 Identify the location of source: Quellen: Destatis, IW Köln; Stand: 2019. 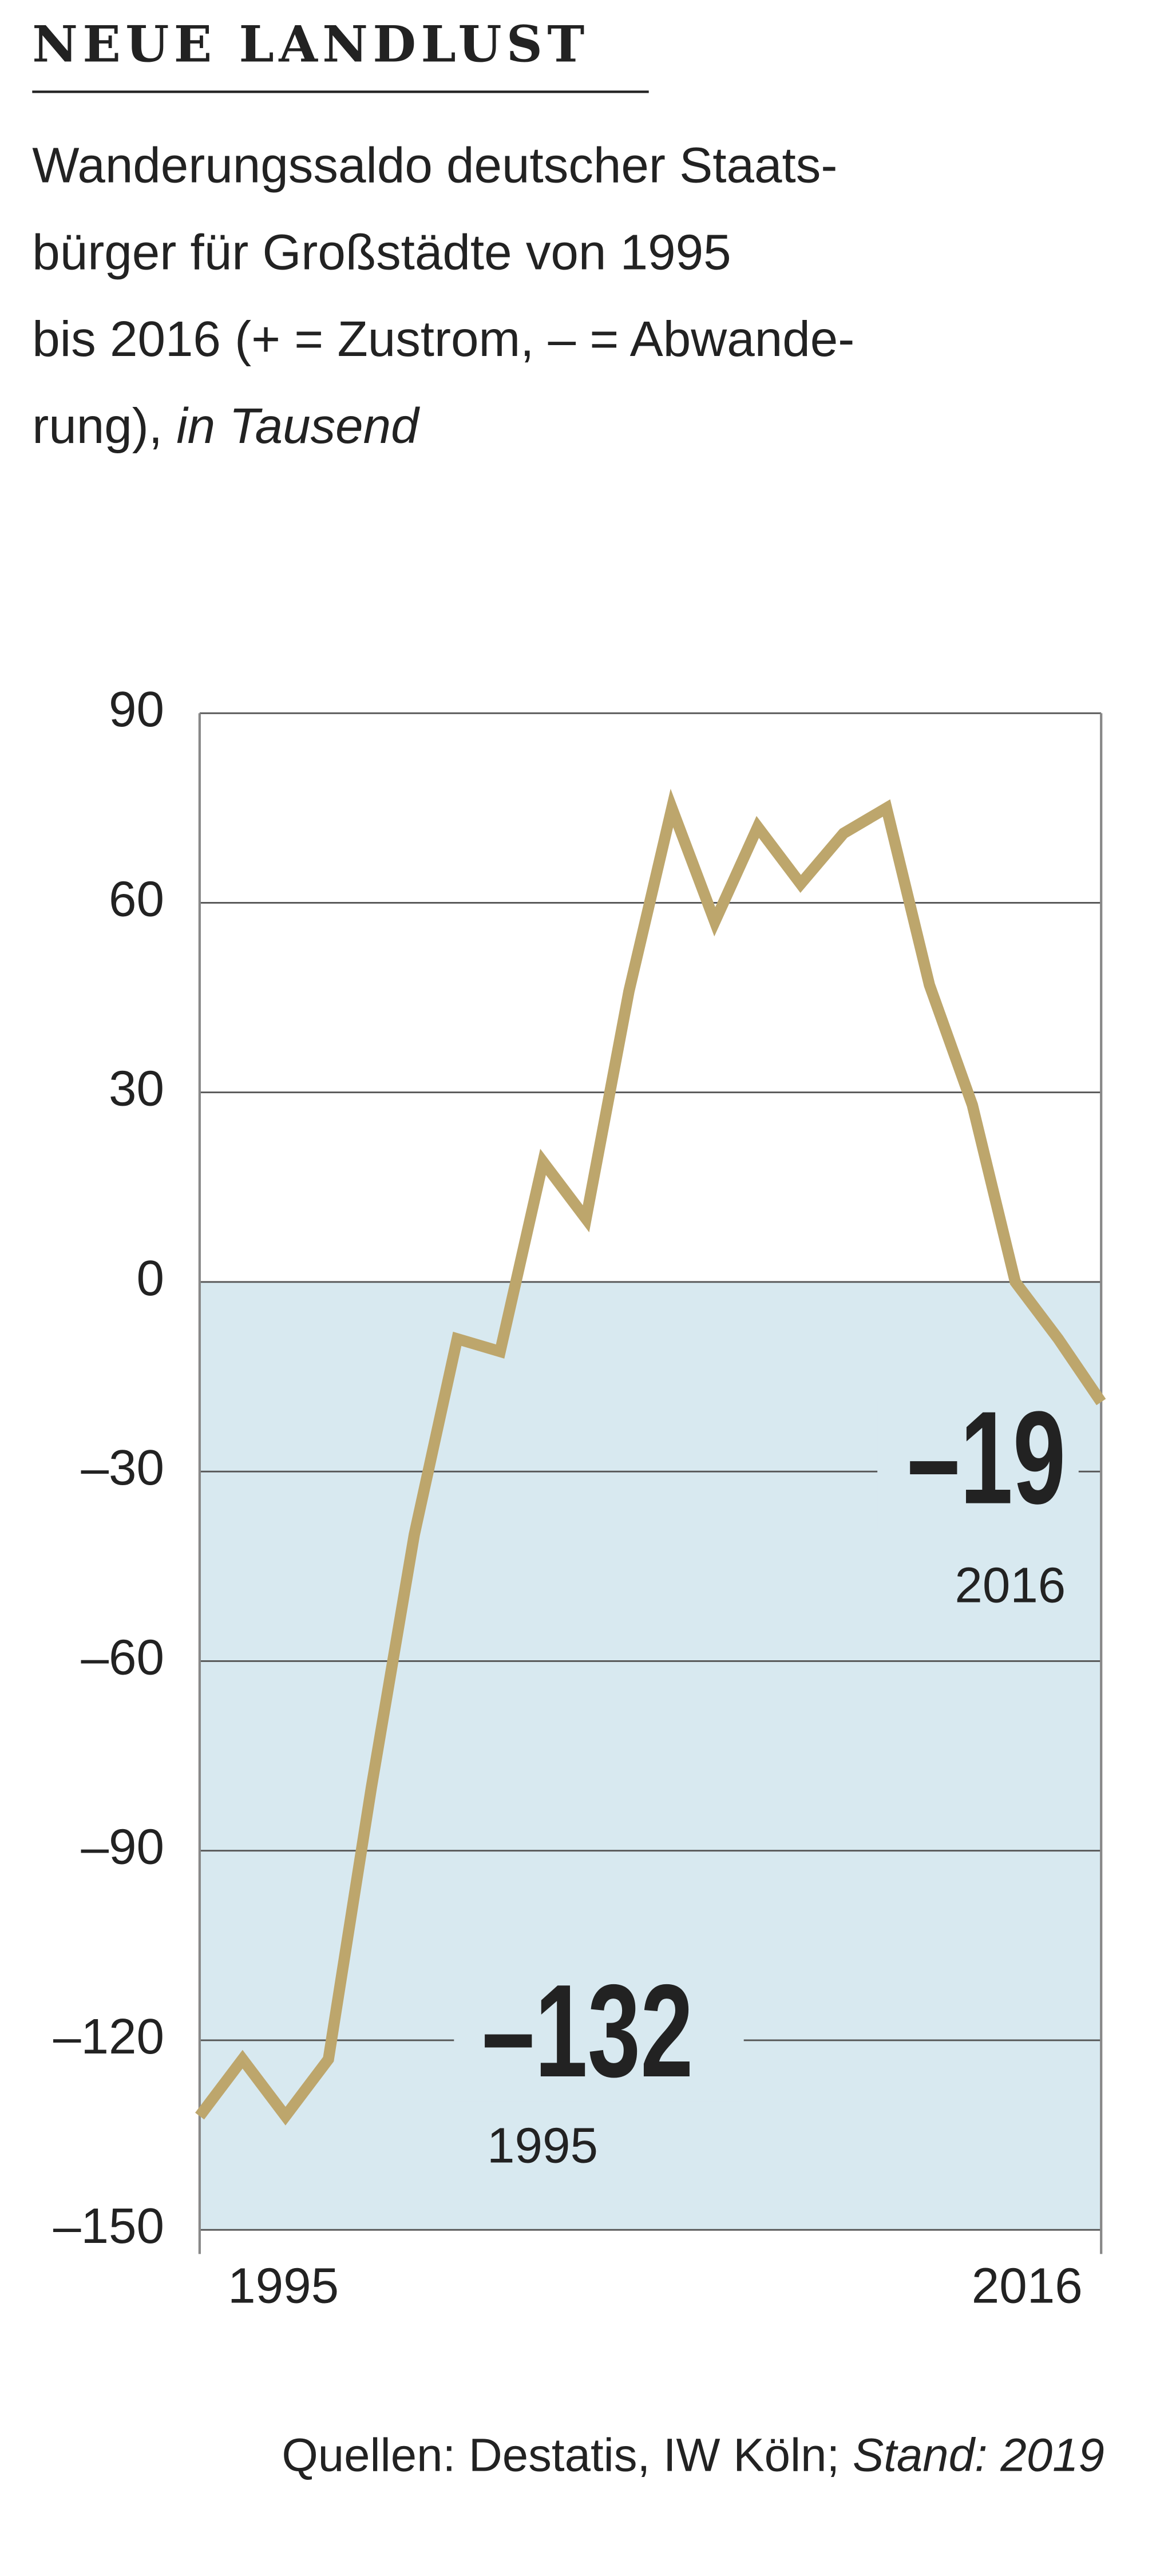
(693, 2455).